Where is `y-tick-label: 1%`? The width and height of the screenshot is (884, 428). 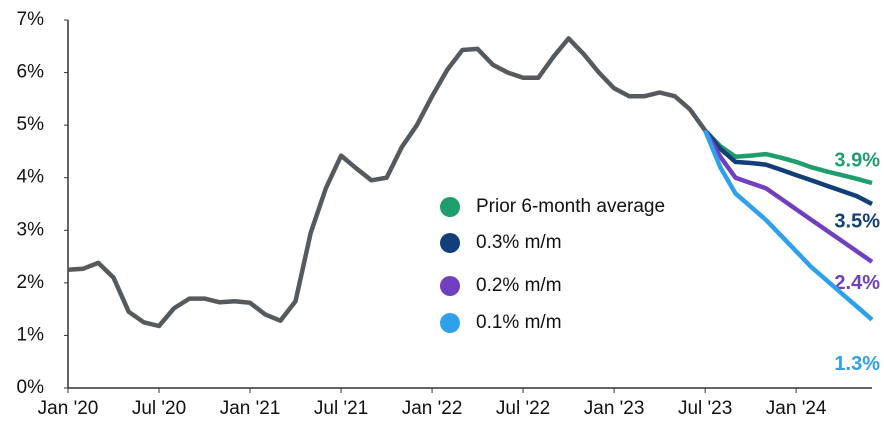 y-tick-label: 1% is located at coordinates (31, 334).